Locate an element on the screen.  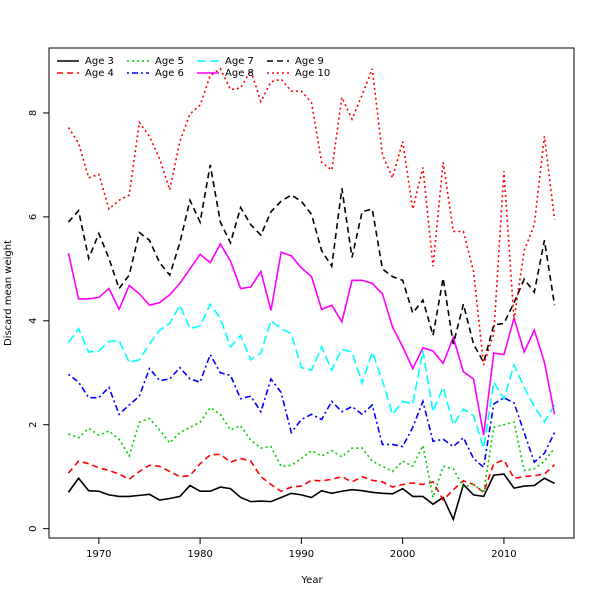
legend-label: Age 9 is located at coordinates (309, 61).